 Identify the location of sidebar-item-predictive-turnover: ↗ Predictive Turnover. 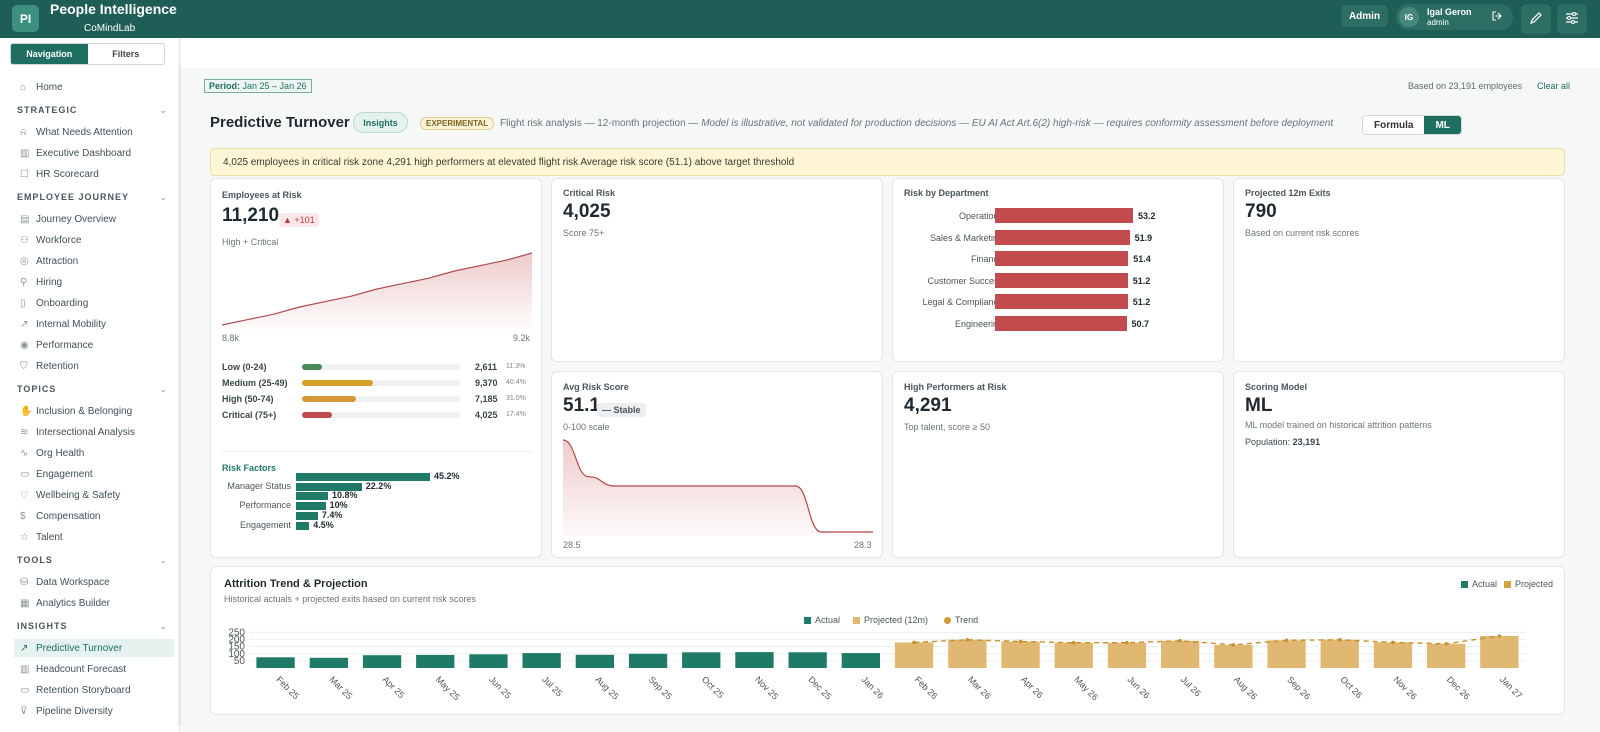
(94, 648).